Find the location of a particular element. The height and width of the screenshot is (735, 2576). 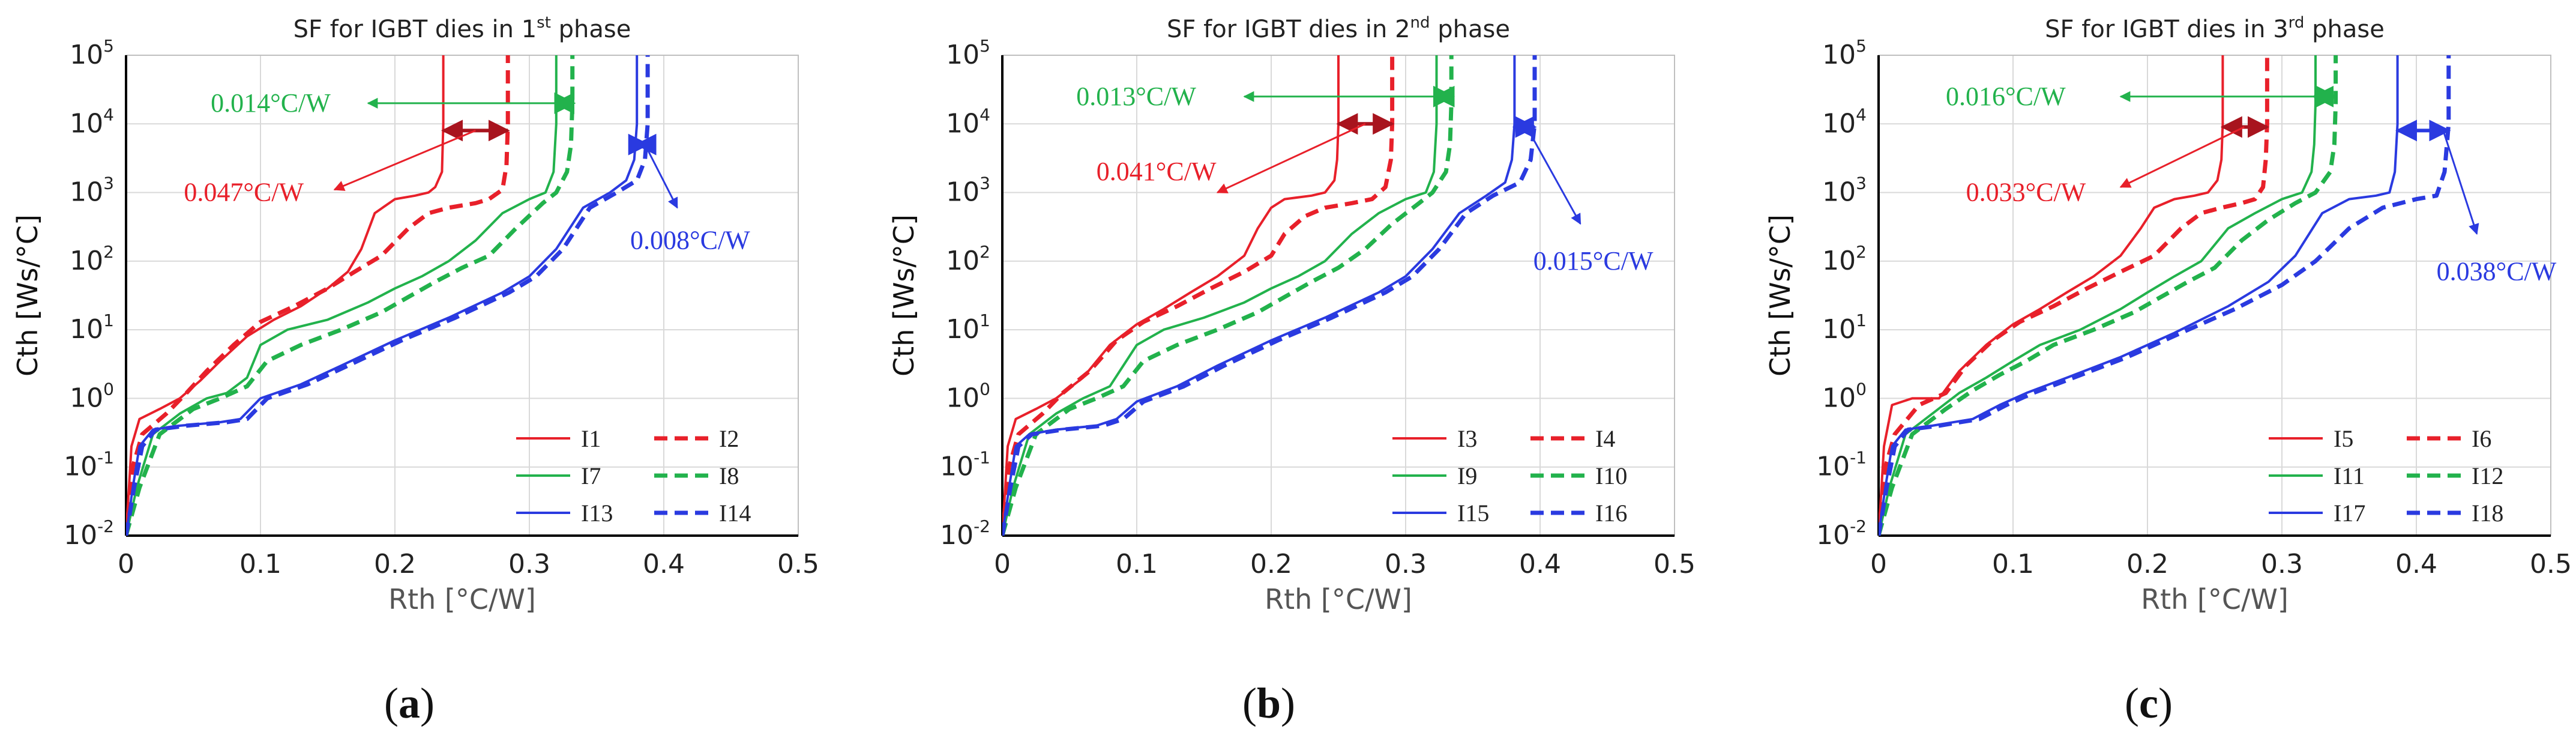

annotation-label: 0.008°C/W is located at coordinates (690, 240).